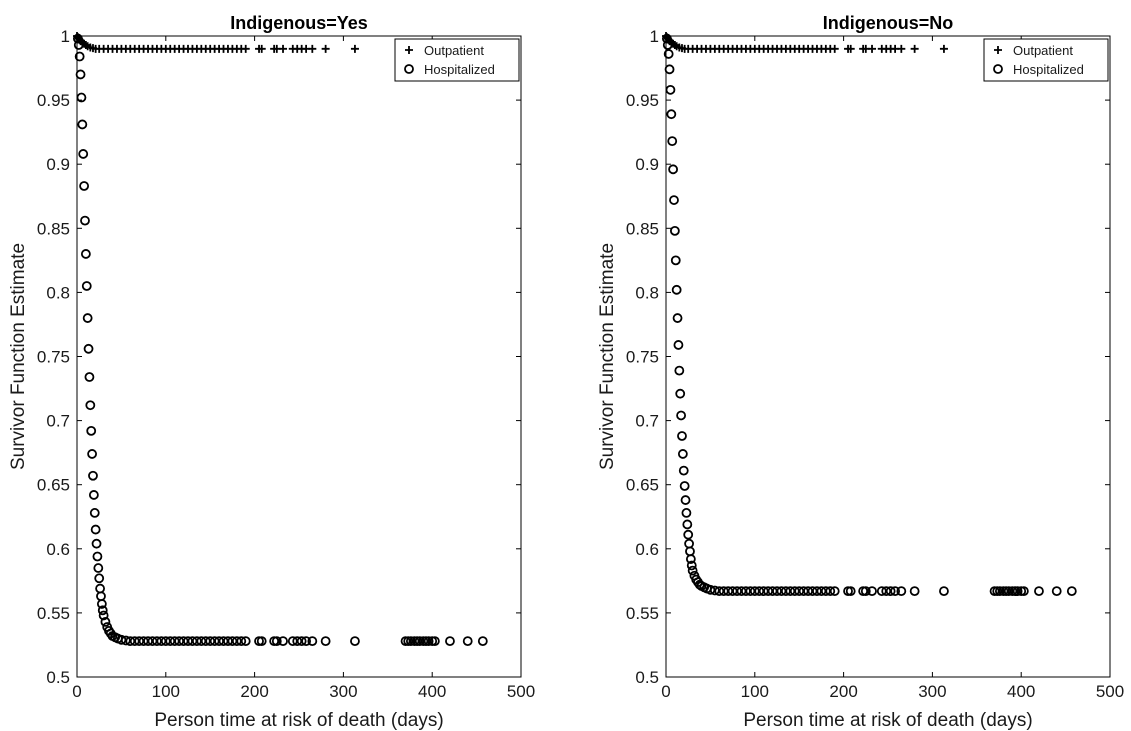 The width and height of the screenshot is (1131, 731). What do you see at coordinates (409, 50) in the screenshot?
I see `legend-marker-outpatient` at bounding box center [409, 50].